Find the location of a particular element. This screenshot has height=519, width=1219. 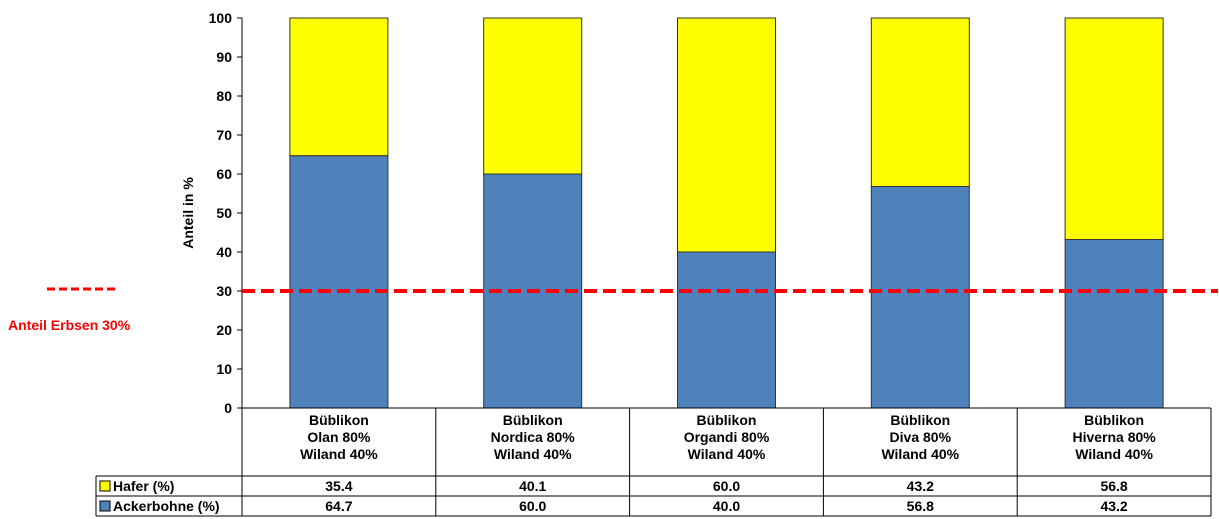

y-tick-label: 30 is located at coordinates (224, 291).